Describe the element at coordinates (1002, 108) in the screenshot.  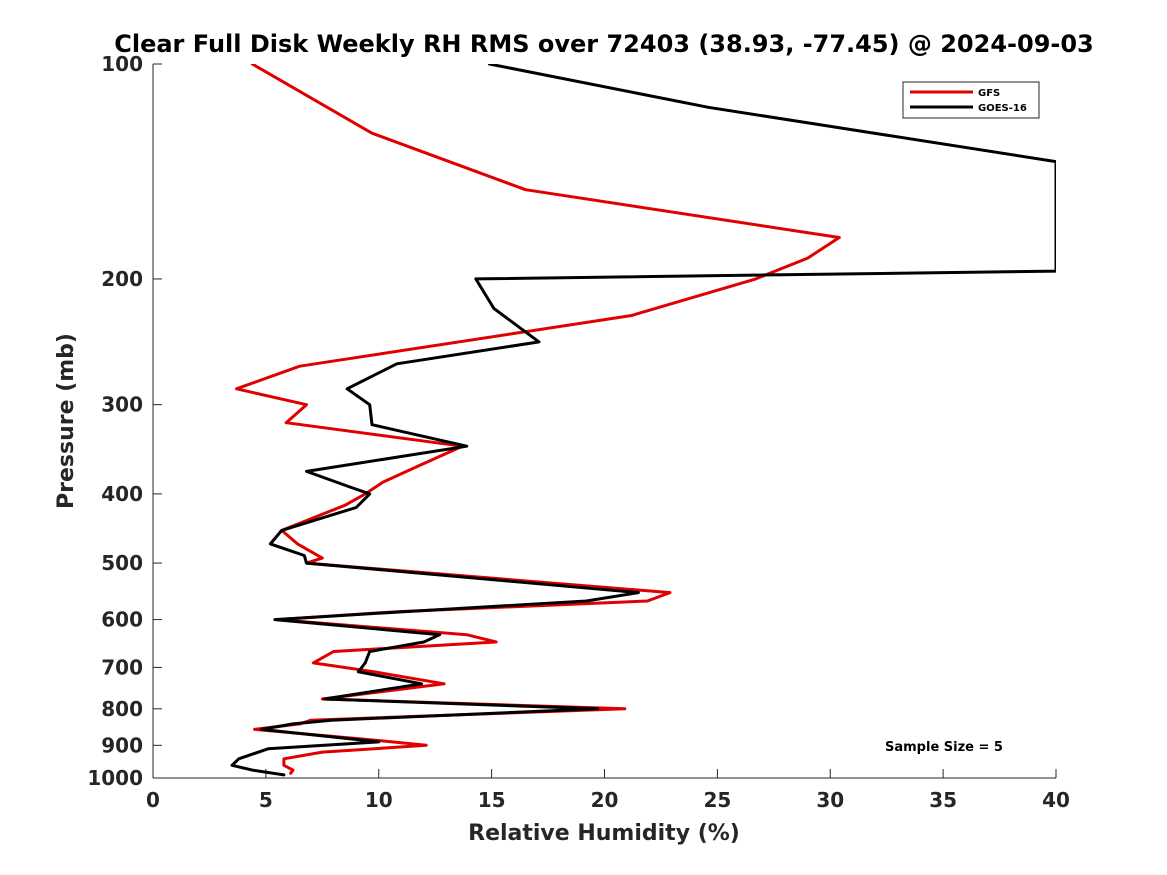
I see `legend-label-goes16: GOES-16` at that location.